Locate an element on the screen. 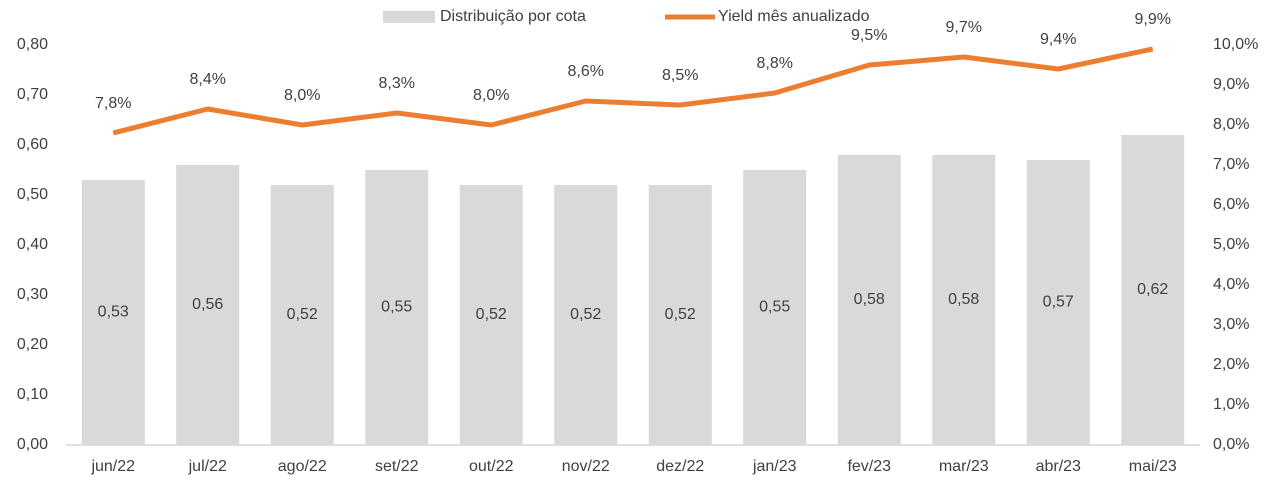 The width and height of the screenshot is (1280, 480). y2-tick-label: 8,0% is located at coordinates (1231, 124).